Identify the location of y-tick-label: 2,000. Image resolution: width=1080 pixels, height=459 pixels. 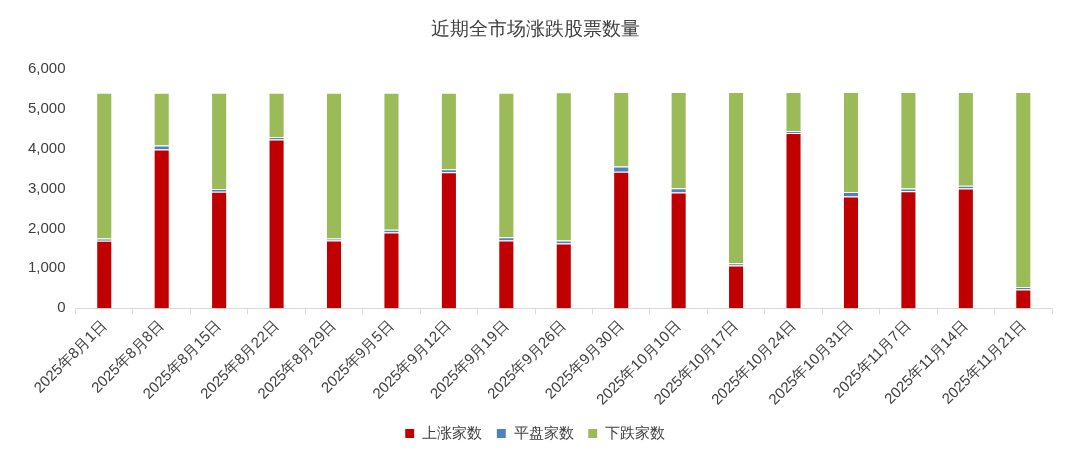
(46, 227).